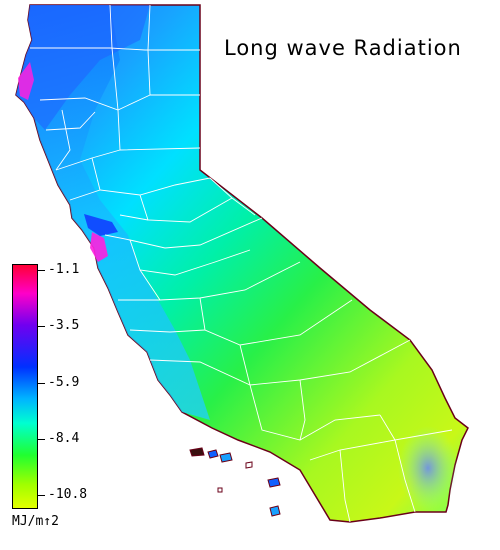 This screenshot has width=500, height=550. What do you see at coordinates (343, 48) in the screenshot?
I see `map-title: Long wave Radiation` at bounding box center [343, 48].